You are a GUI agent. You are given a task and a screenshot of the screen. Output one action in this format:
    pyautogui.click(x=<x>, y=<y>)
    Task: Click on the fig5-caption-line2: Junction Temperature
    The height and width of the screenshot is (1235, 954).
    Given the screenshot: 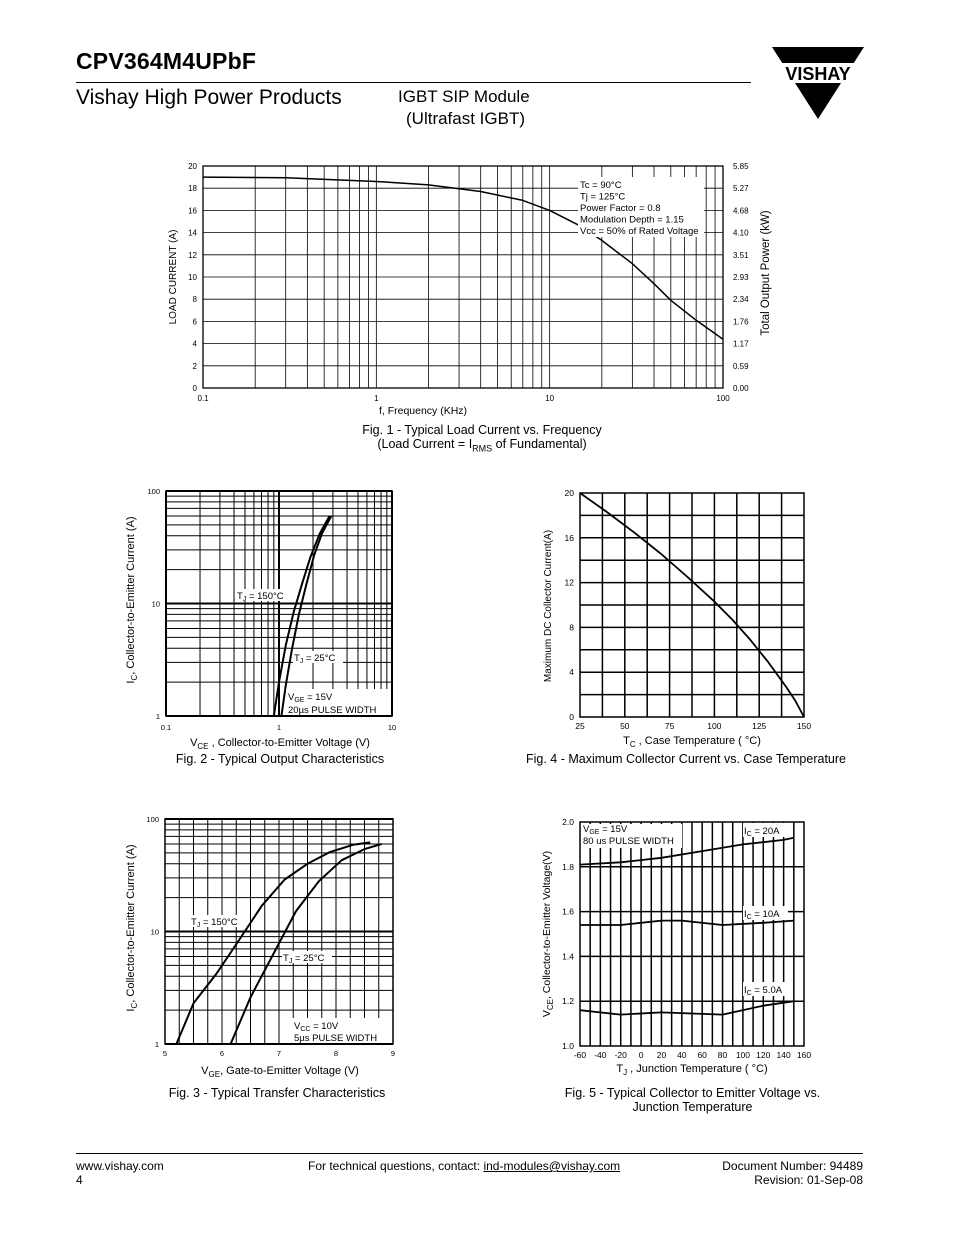 What is the action you would take?
    pyautogui.click(x=692, y=1107)
    